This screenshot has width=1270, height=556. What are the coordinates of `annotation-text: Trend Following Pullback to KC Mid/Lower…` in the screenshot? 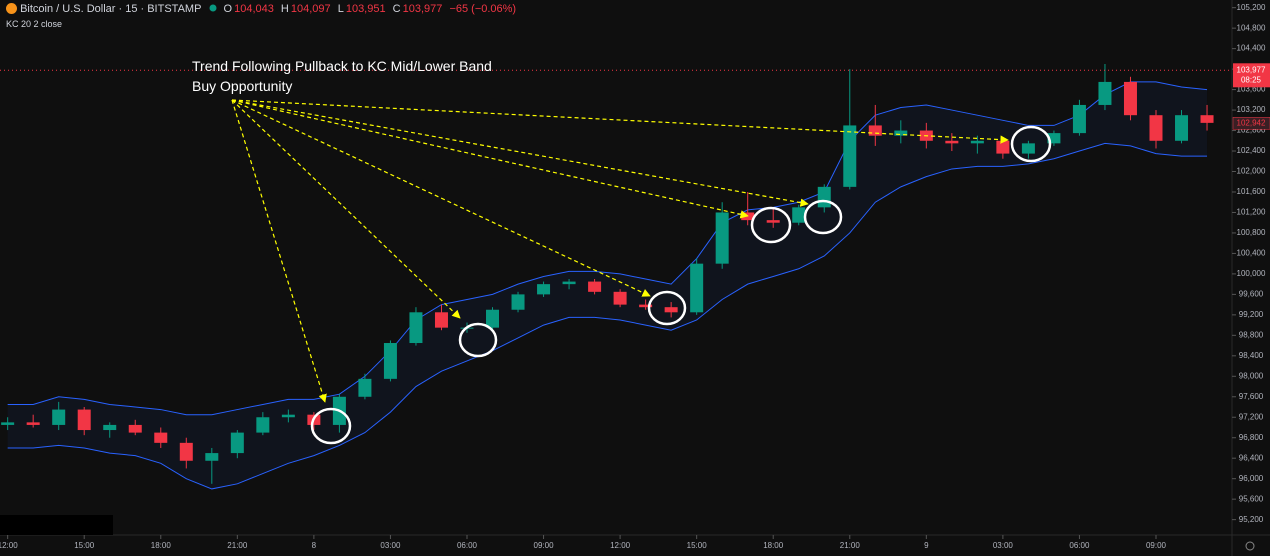 It's located at (342, 76).